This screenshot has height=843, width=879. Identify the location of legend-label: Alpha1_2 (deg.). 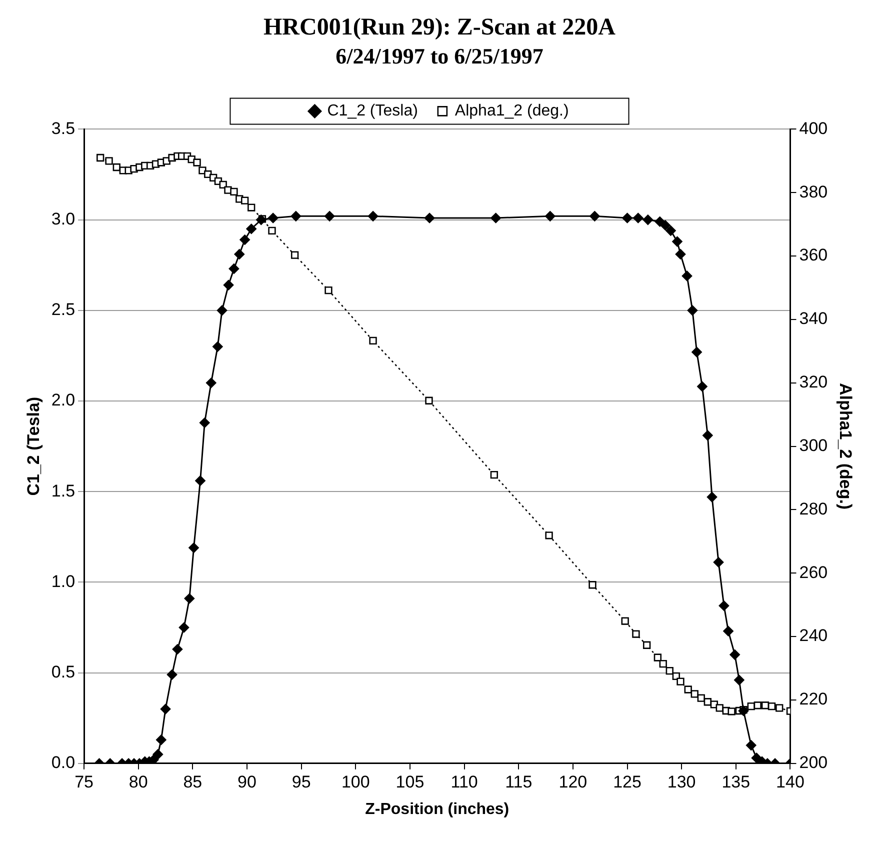
(511, 111).